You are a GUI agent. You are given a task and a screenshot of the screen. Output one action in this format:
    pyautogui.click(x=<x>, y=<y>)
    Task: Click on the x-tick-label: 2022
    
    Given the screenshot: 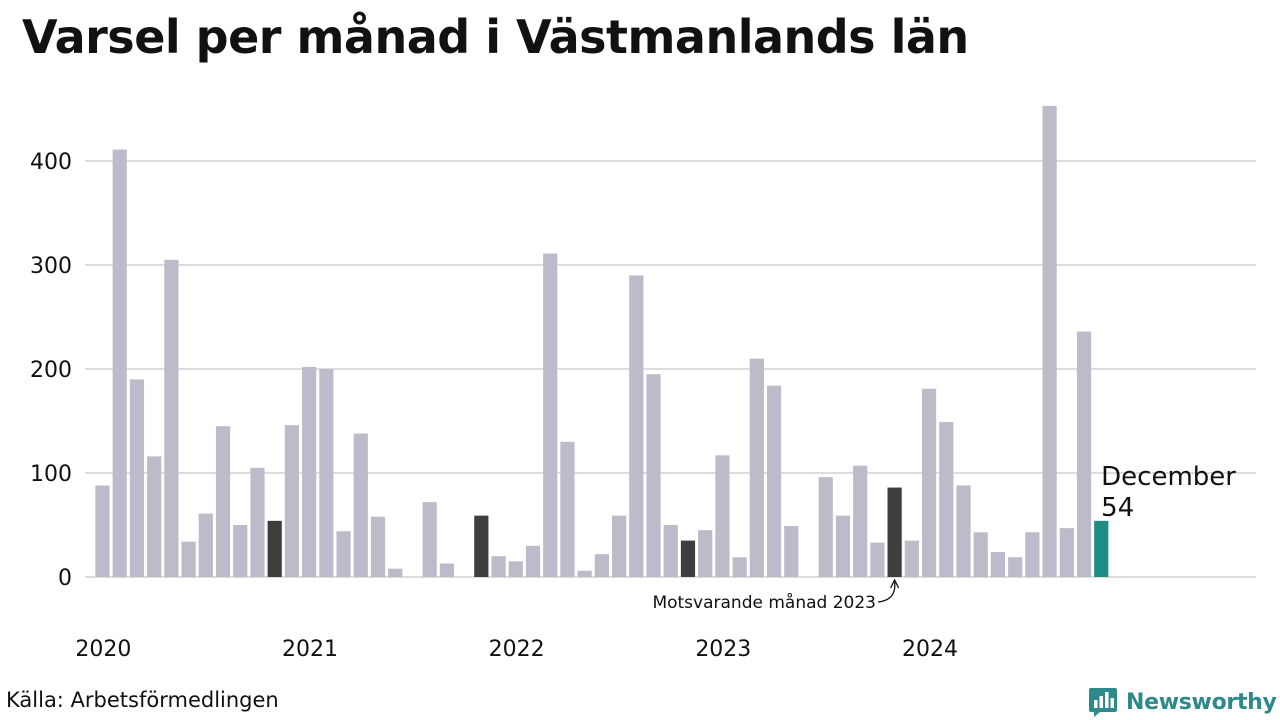 What is the action you would take?
    pyautogui.click(x=517, y=649)
    